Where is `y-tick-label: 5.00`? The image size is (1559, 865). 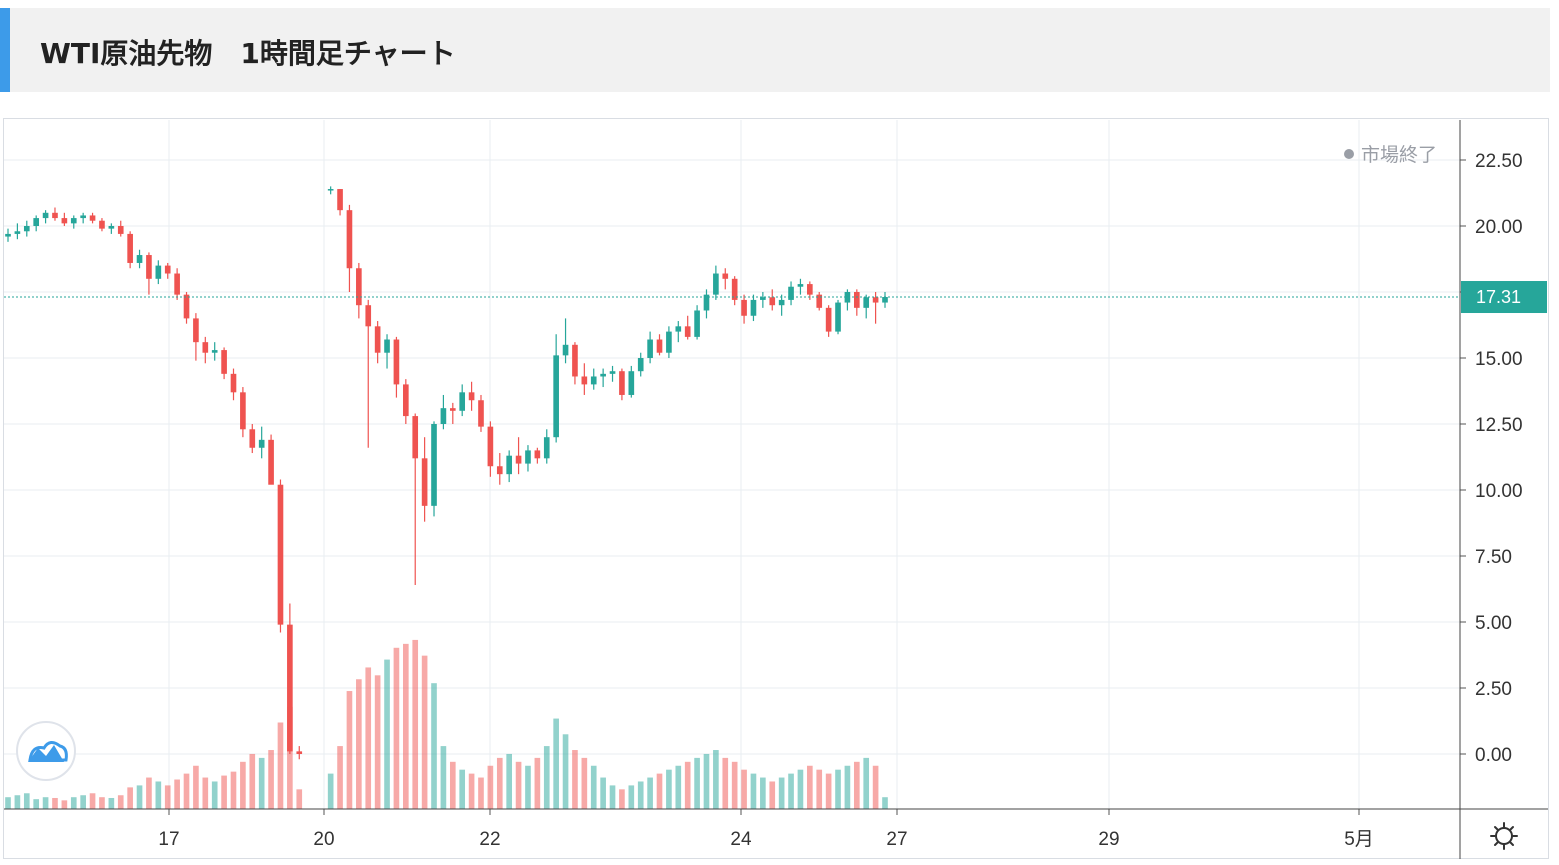 y-tick-label: 5.00 is located at coordinates (1493, 623).